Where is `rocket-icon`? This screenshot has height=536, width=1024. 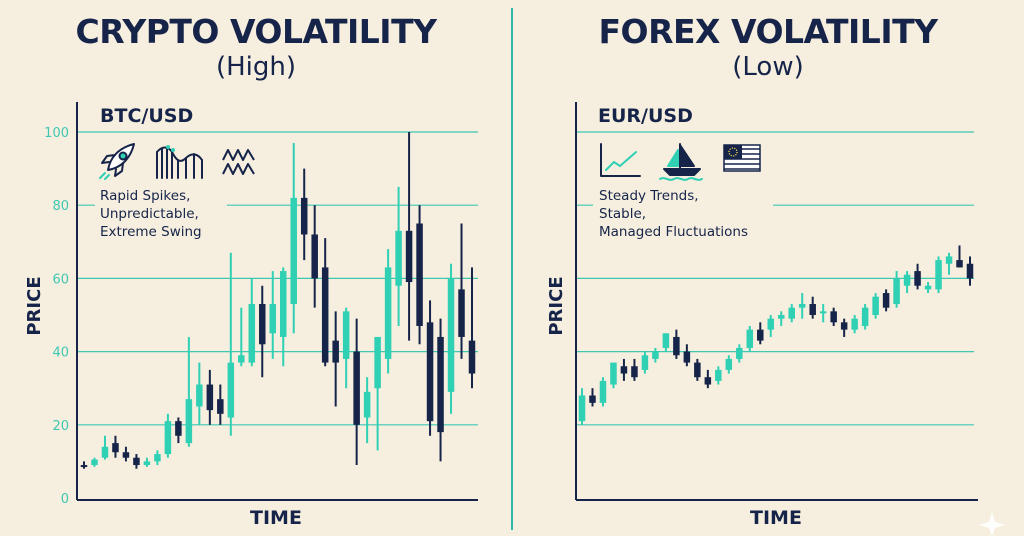
rocket-icon is located at coordinates (117, 161).